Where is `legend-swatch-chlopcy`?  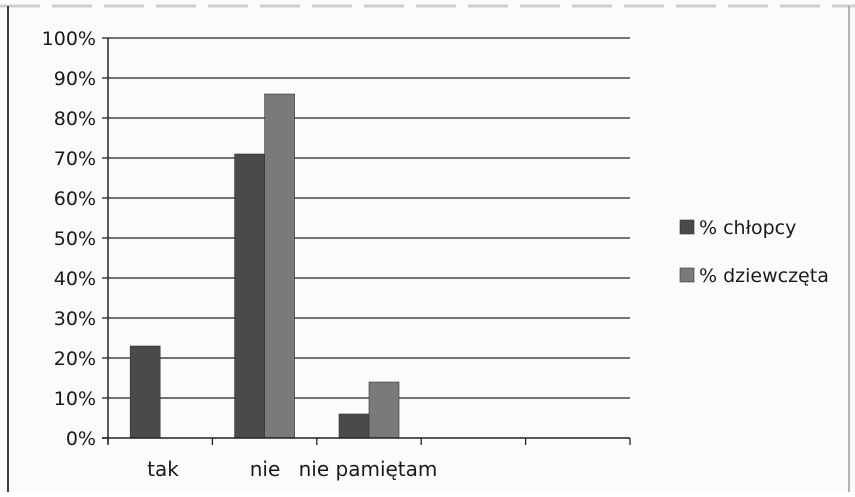 legend-swatch-chlopcy is located at coordinates (687, 227).